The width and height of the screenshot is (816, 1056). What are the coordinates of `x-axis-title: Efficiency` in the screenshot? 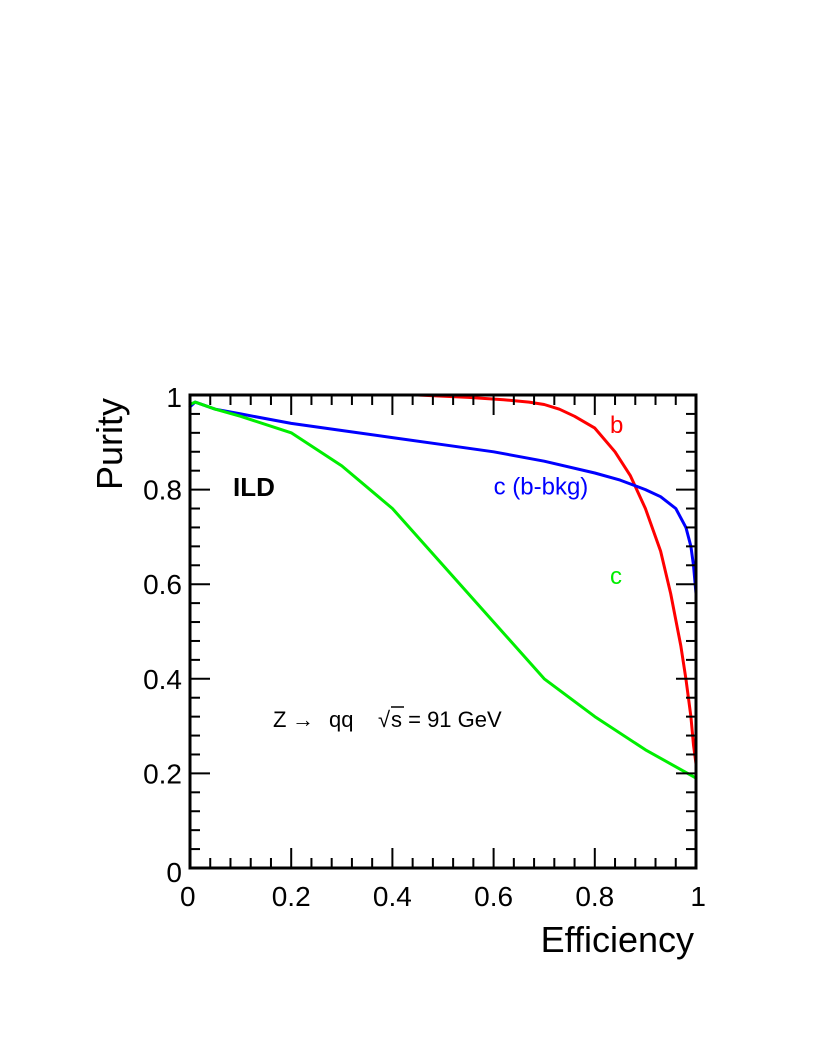 It's located at (617, 939).